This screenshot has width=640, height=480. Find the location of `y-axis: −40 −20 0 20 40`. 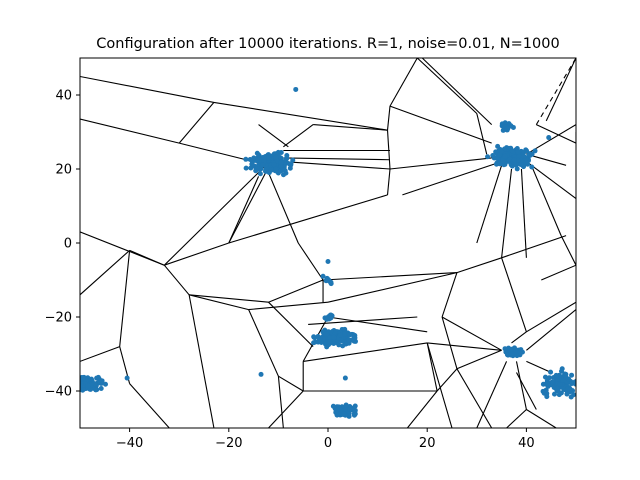

y-axis: −40 −20 0 20 40 is located at coordinates (62, 244).